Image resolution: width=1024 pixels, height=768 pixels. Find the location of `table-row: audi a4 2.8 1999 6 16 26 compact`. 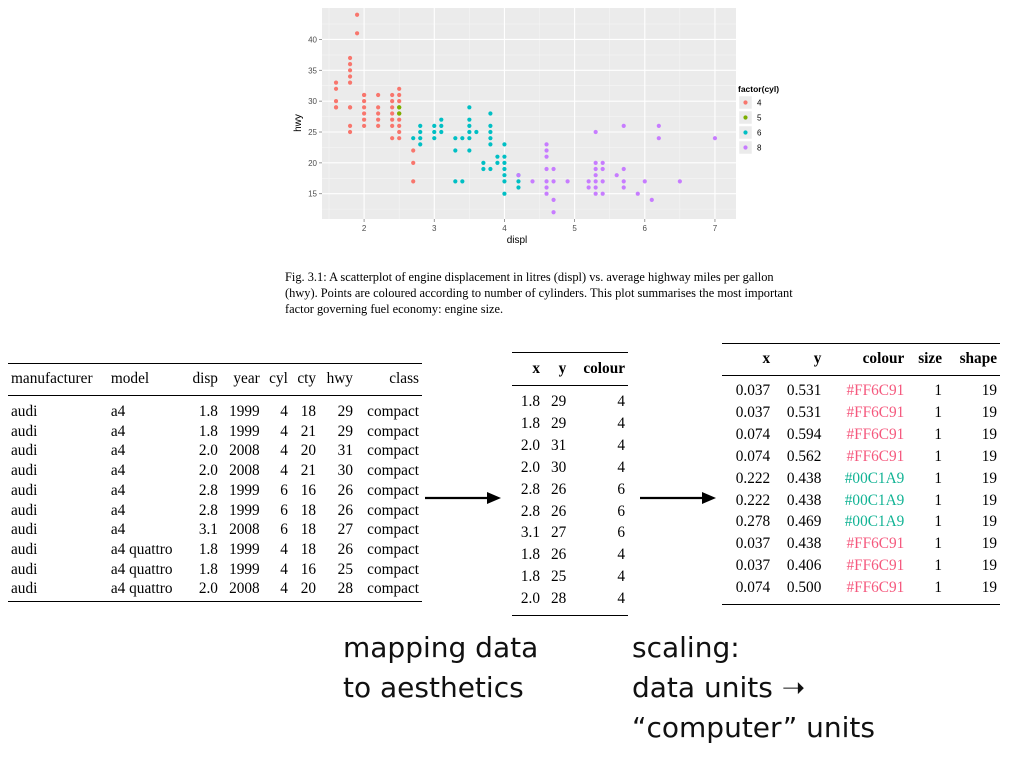

table-row: audi a4 2.8 1999 6 16 26 compact is located at coordinates (215, 491).